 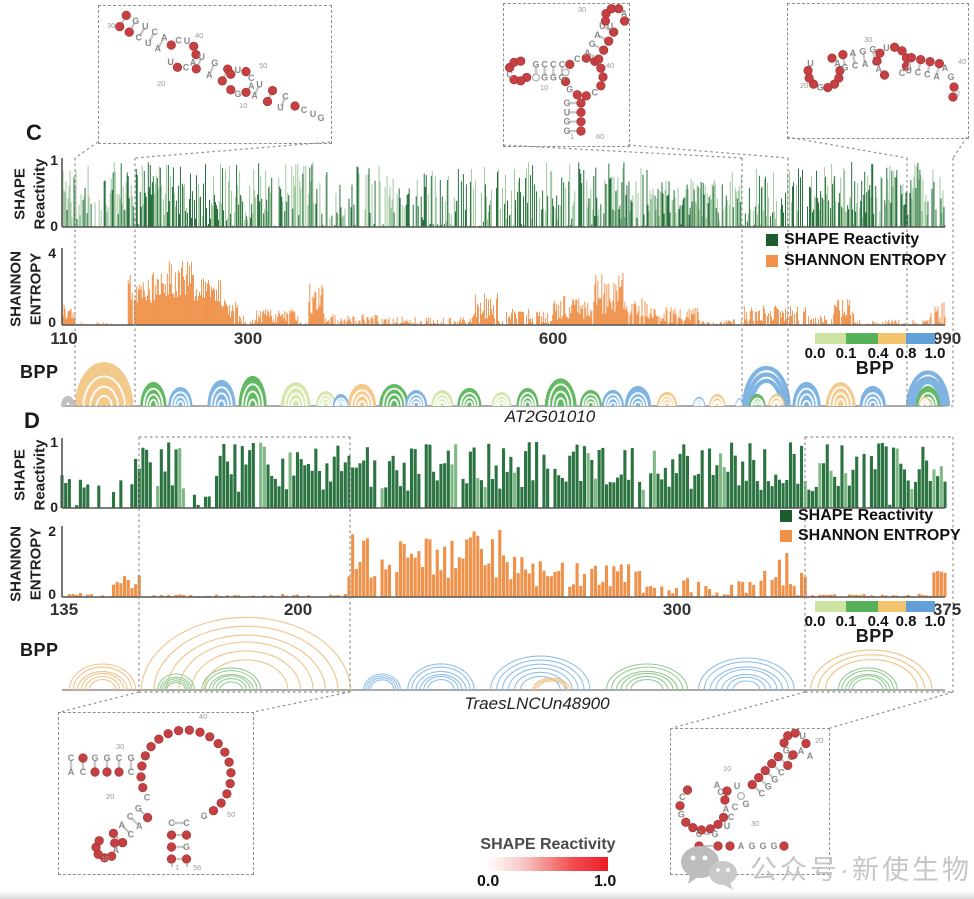 I want to click on c-shape-ytick-max: 1, so click(x=54, y=160).